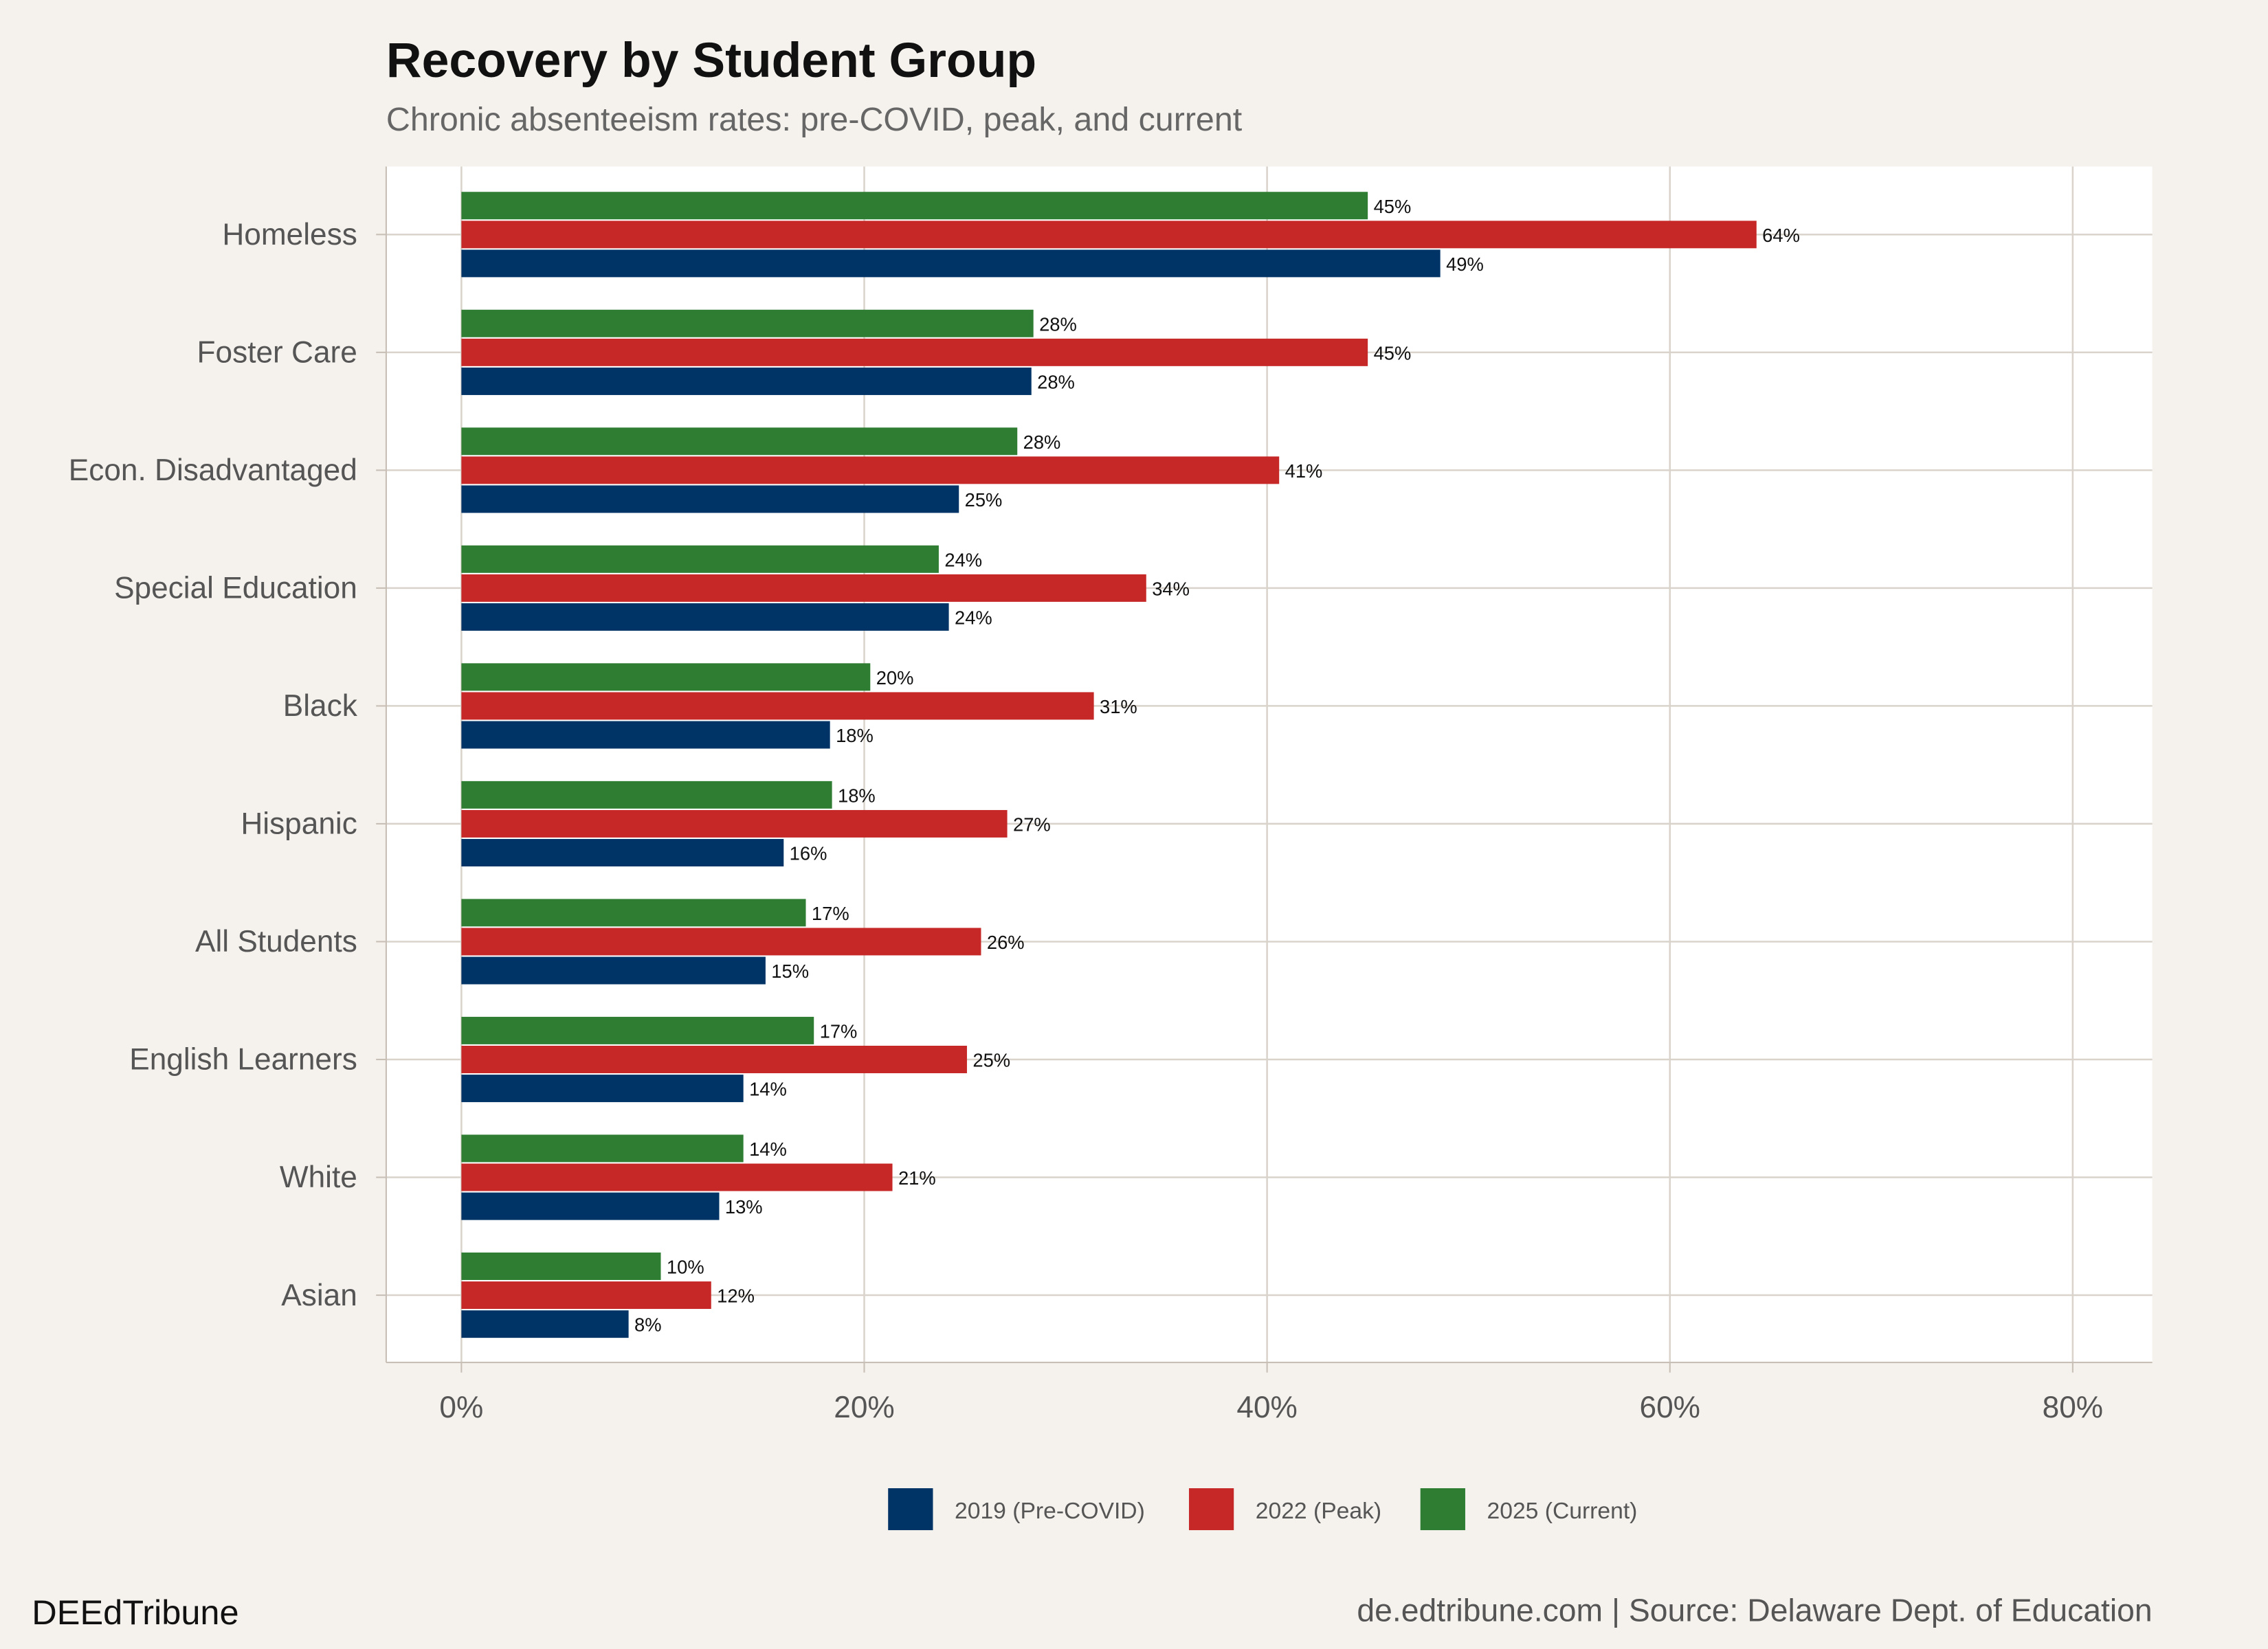  What do you see at coordinates (1304, 471) in the screenshot?
I see `data-label: 41%` at bounding box center [1304, 471].